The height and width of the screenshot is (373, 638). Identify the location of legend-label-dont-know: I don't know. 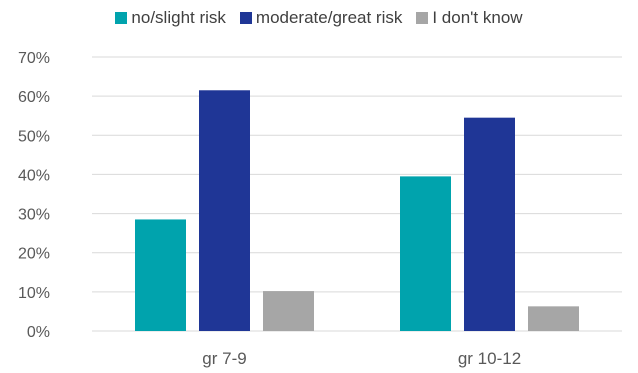
(477, 17).